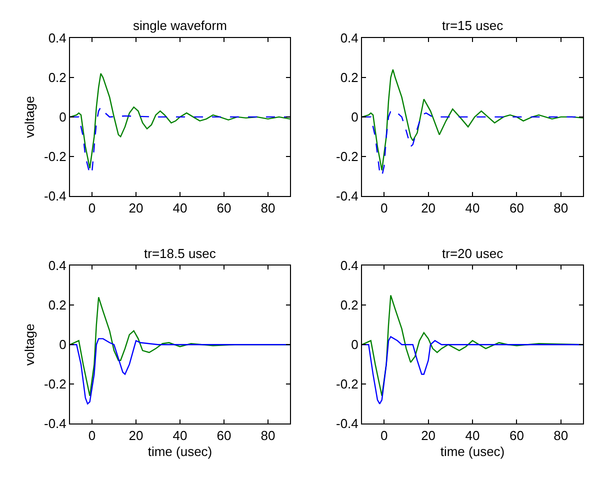 The image size is (589, 480). What do you see at coordinates (180, 253) in the screenshot?
I see `chart-title: tr=18.5 usec` at bounding box center [180, 253].